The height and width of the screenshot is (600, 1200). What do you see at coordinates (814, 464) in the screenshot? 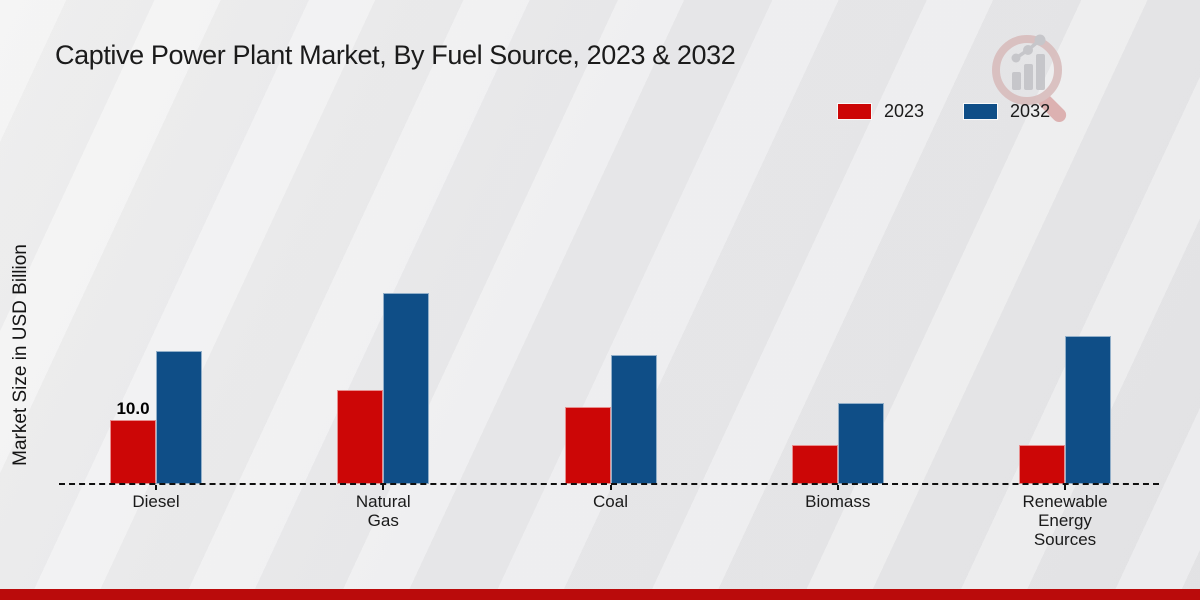
I see `bar-2023-biomass` at bounding box center [814, 464].